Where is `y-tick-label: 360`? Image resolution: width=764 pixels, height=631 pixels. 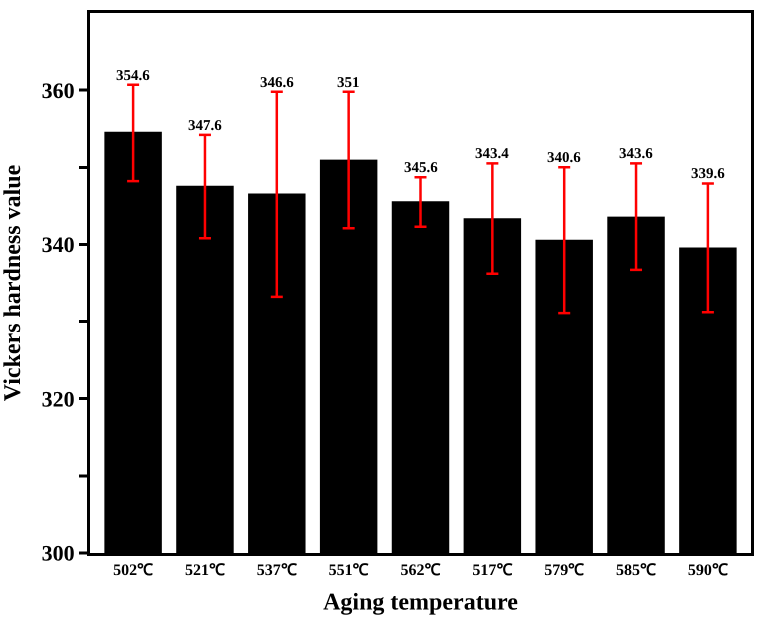 y-tick-label: 360 is located at coordinates (58, 90).